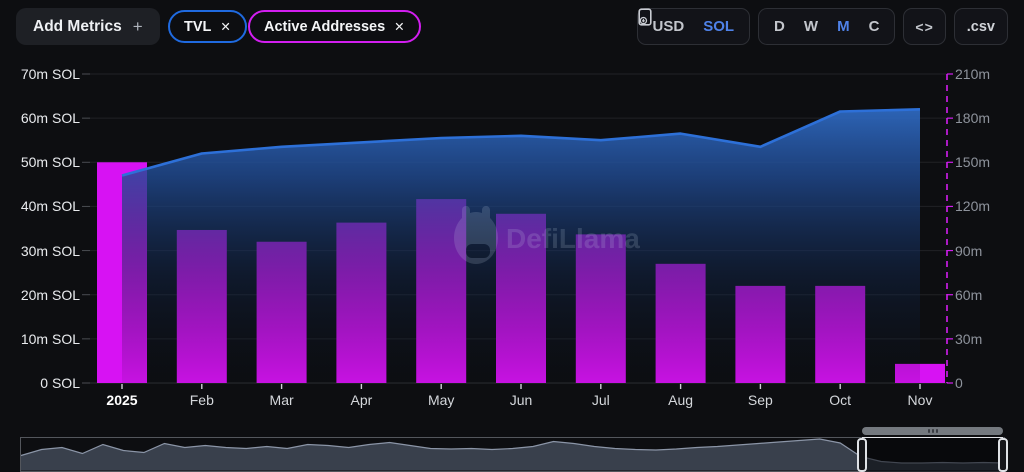 The image size is (1024, 472). Describe the element at coordinates (874, 26) in the screenshot. I see `interval-option-c: C` at that location.